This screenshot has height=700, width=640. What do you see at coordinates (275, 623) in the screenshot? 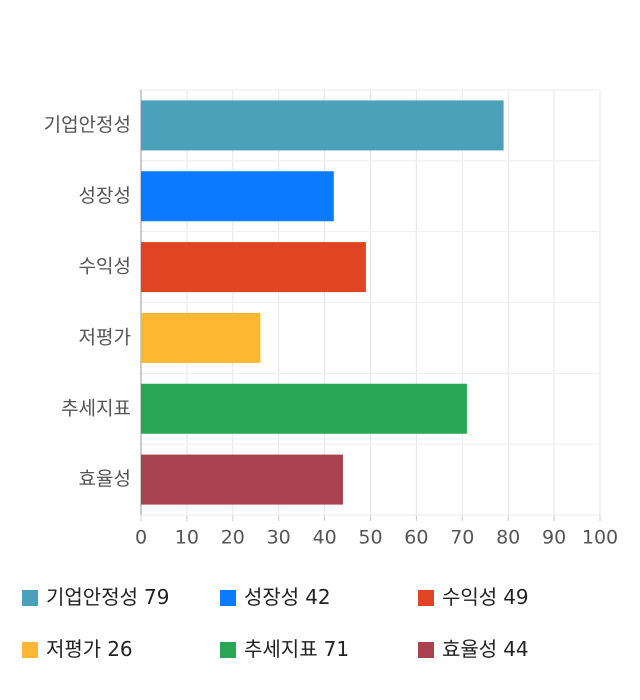
I see `legend: 기업안정성 79 성장성 42 수익성 49 저평가 26 추세지표 71 효율성 44` at bounding box center [275, 623].